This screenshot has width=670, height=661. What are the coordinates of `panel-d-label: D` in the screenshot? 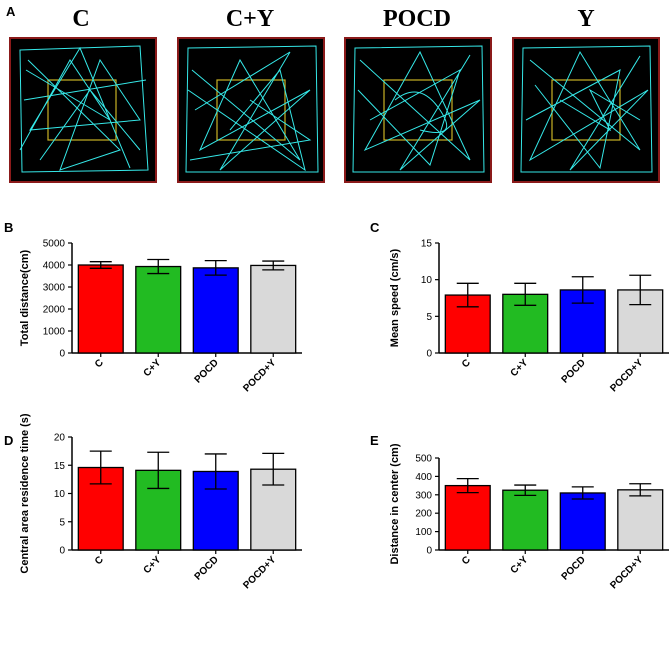 It's located at (8, 440).